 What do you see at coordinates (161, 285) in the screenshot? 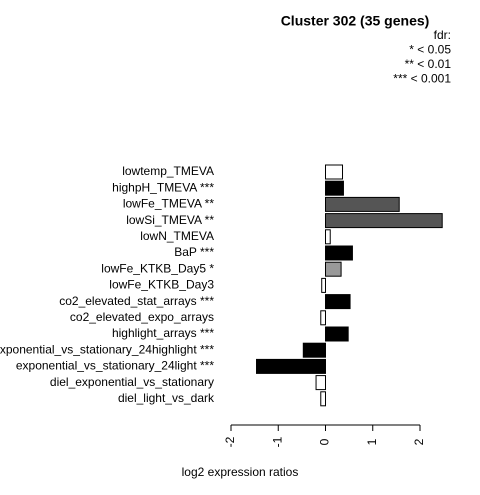
I see `category-label: lowFe_KTKB_Day3` at bounding box center [161, 285].